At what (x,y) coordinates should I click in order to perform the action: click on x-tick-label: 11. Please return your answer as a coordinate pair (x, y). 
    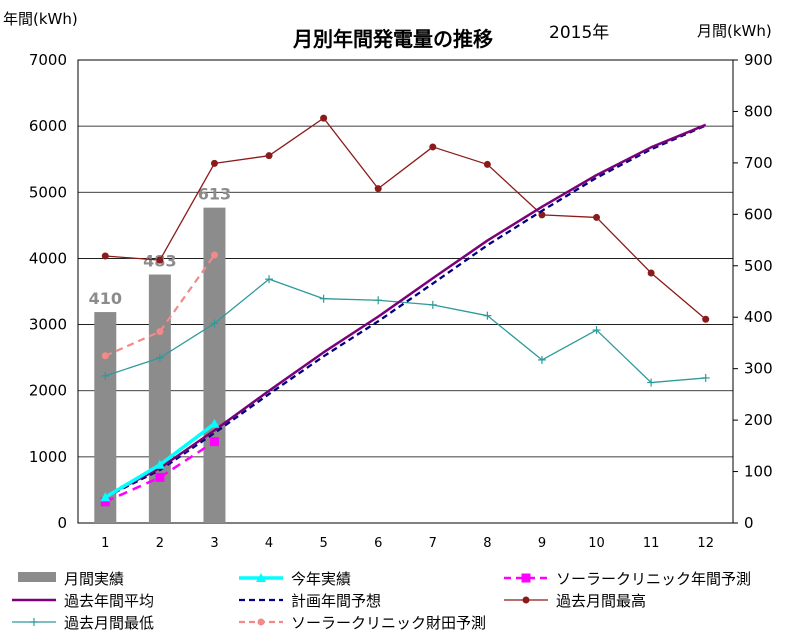
    Looking at the image, I should click on (651, 543).